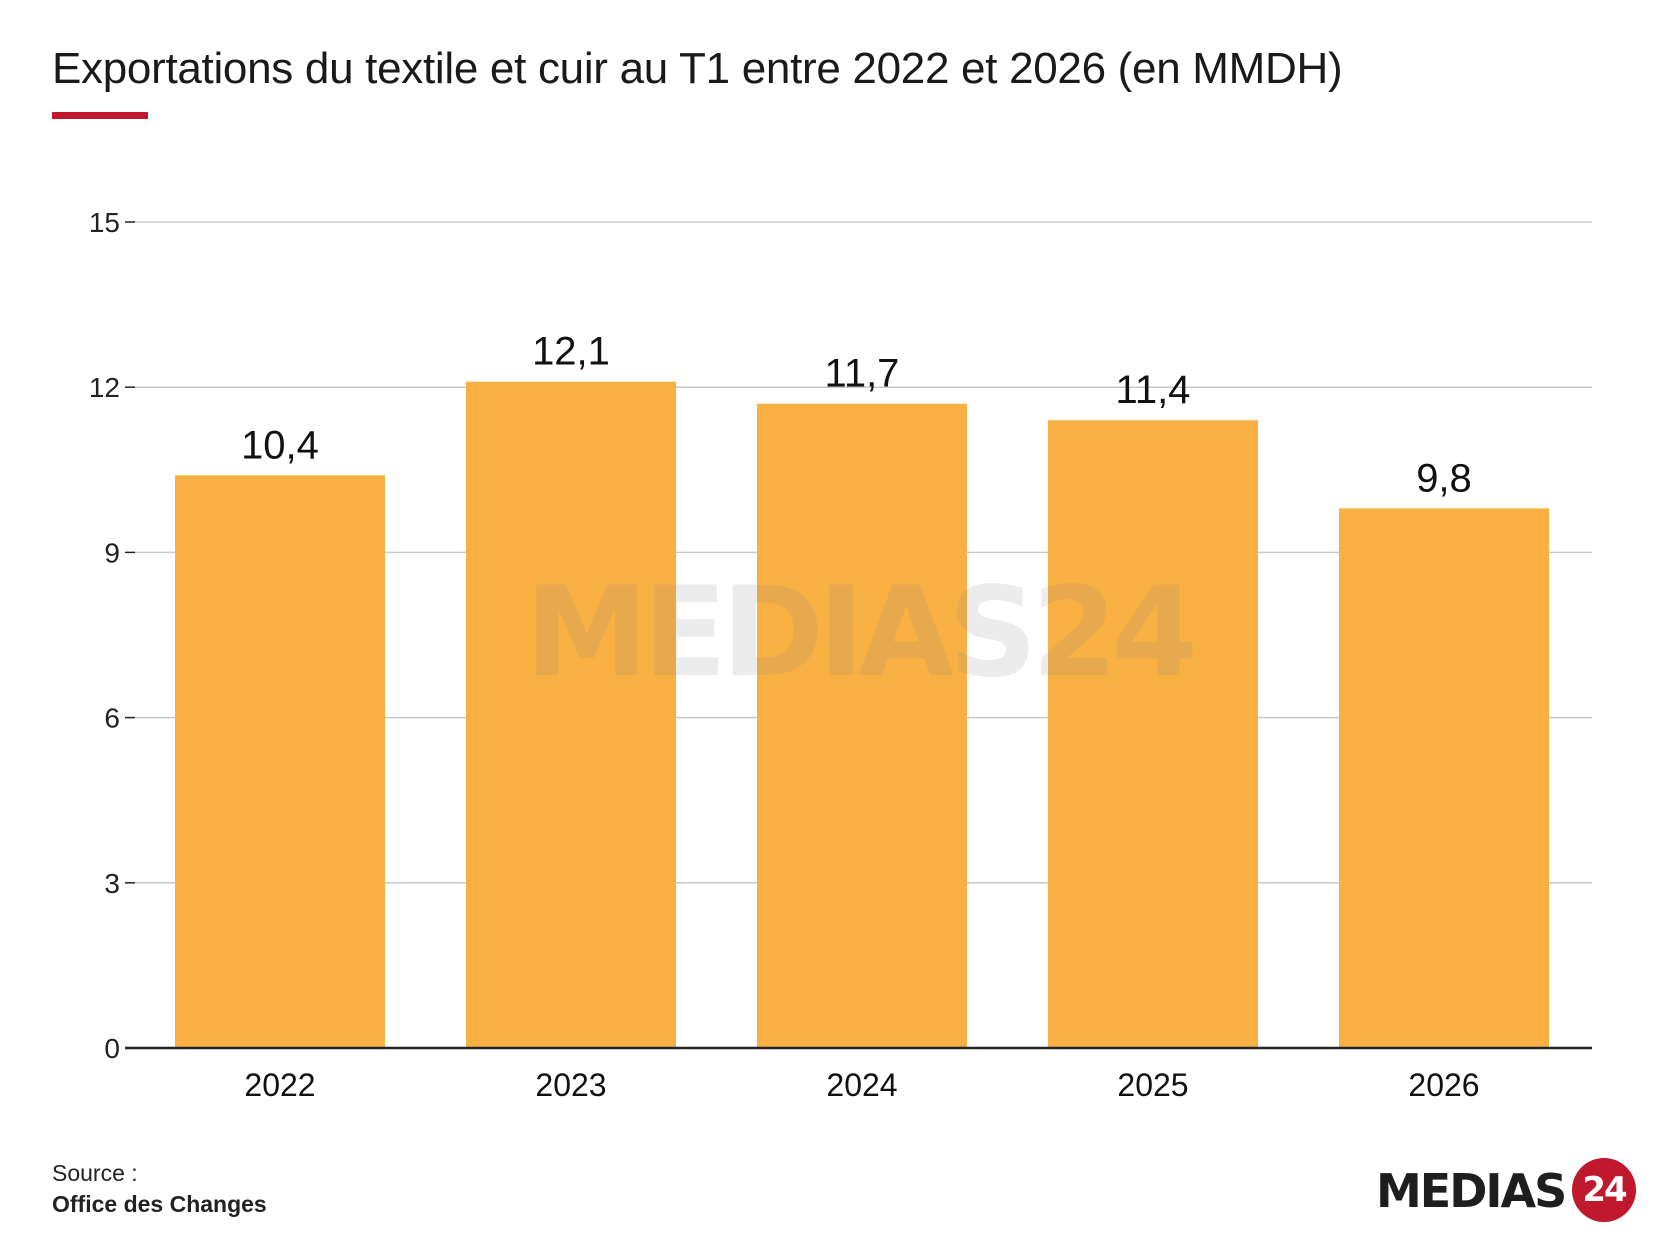 This screenshot has height=1250, width=1667. I want to click on bar-value-label: 10,4, so click(280, 445).